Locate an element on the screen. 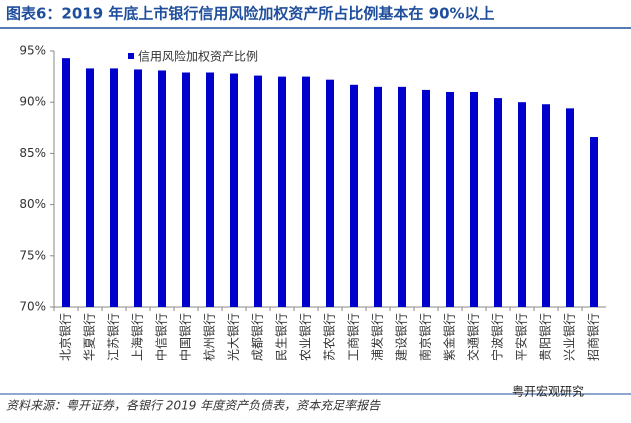 The height and width of the screenshot is (423, 631). x-tick-label: 平安银行 is located at coordinates (521, 337).